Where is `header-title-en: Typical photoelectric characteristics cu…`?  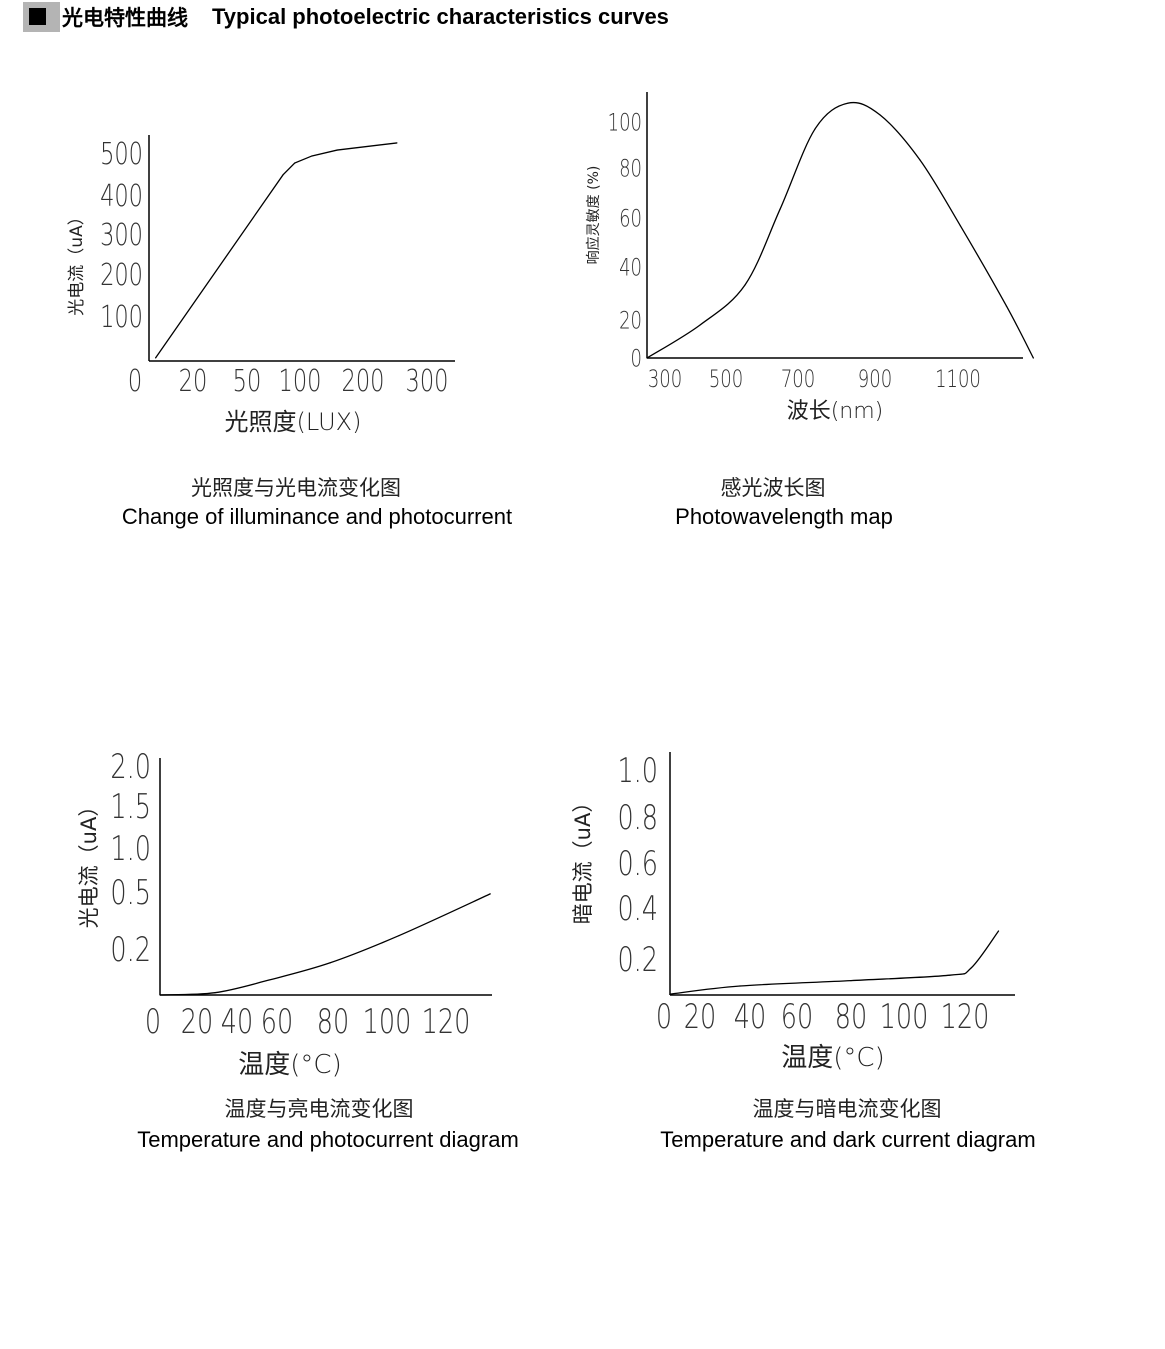
header-title-en: Typical photoelectric characteristics cu… is located at coordinates (440, 16).